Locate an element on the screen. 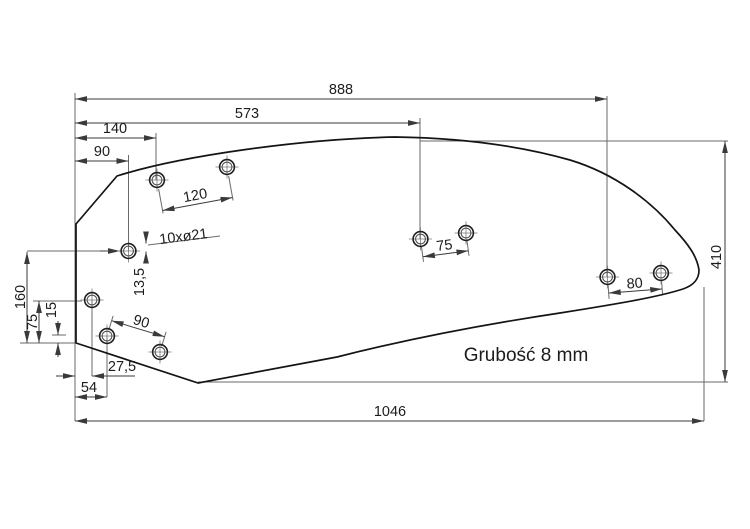 Image resolution: width=750 pixels, height=529 pixels. dim-410-label: 410 is located at coordinates (717, 257).